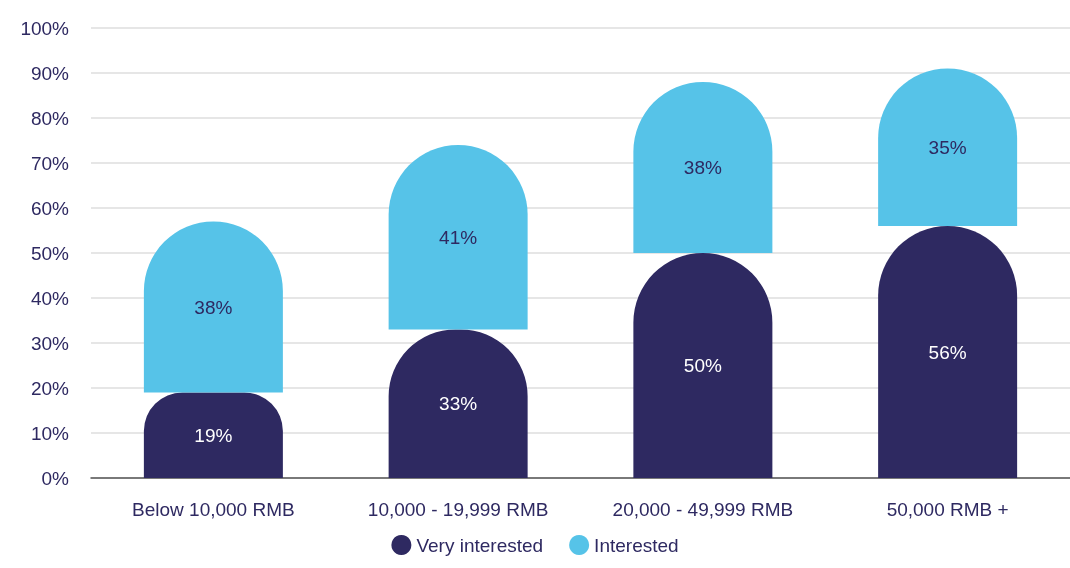 Image resolution: width=1070 pixels, height=568 pixels. What do you see at coordinates (458, 509) in the screenshot?
I see `x-tick-label: 10,000 - 19,999 RMB` at bounding box center [458, 509].